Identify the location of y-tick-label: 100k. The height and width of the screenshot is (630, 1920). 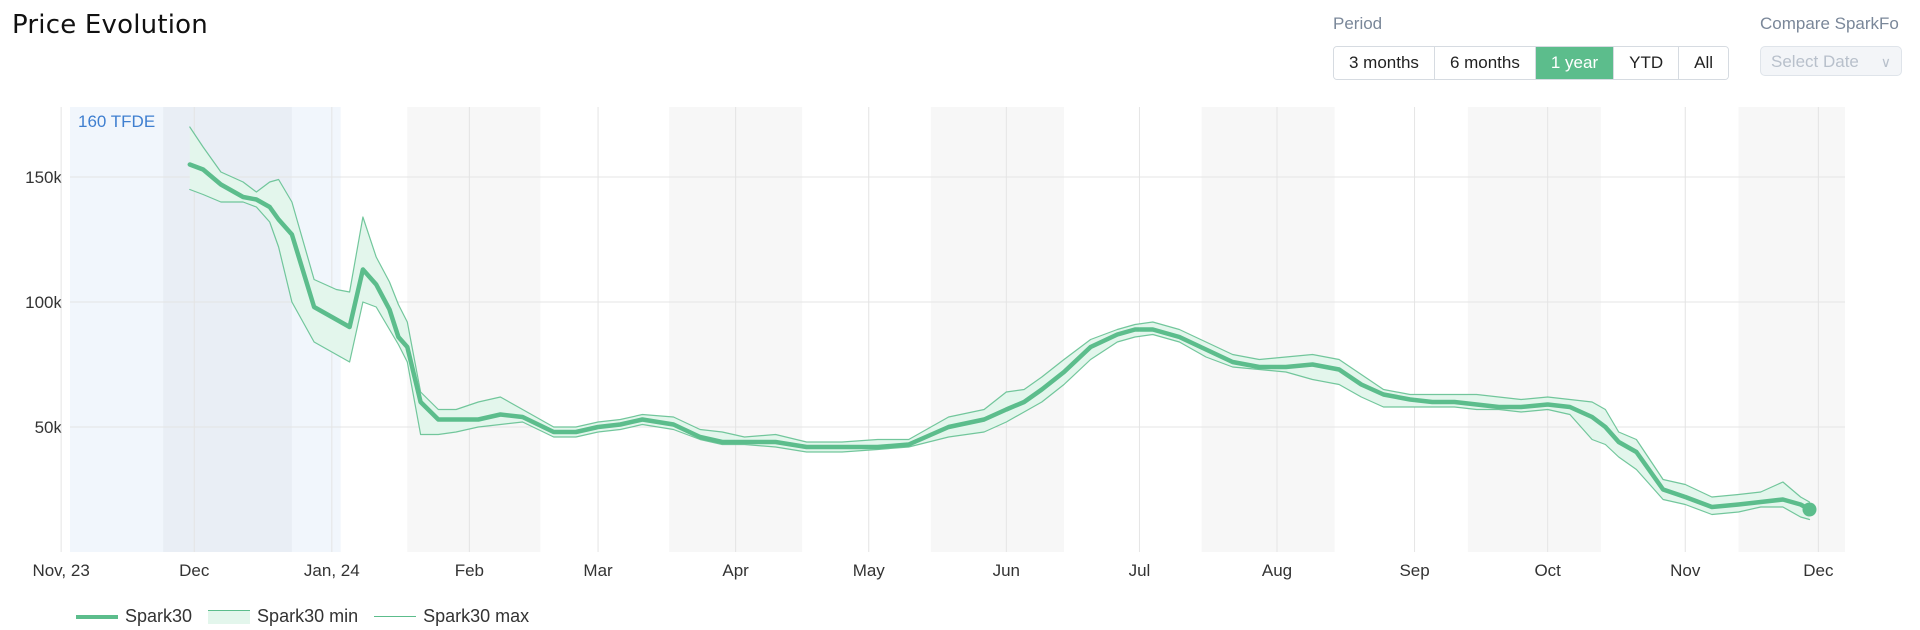
(43, 302).